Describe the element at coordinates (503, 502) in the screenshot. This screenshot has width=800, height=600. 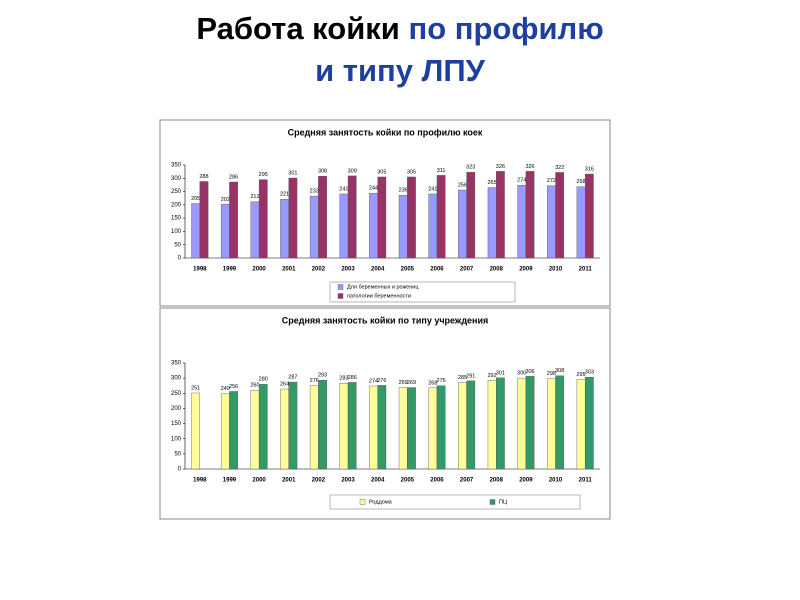
I see `legend-label: ПЦ` at that location.